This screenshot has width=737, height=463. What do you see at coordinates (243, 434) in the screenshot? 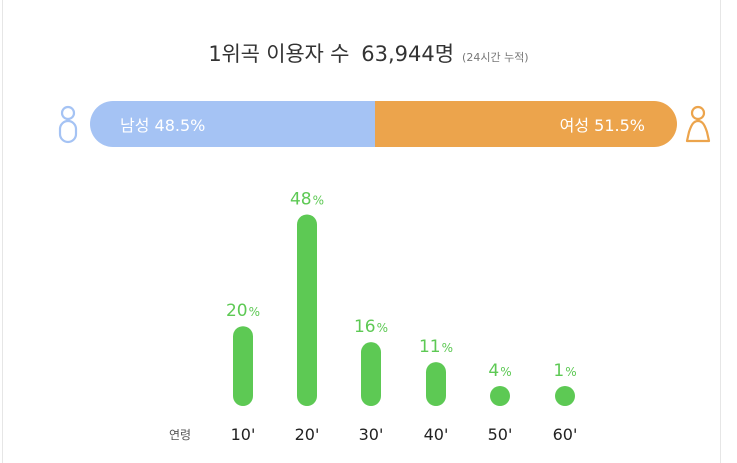
I see `age-category-label: 10'` at bounding box center [243, 434].